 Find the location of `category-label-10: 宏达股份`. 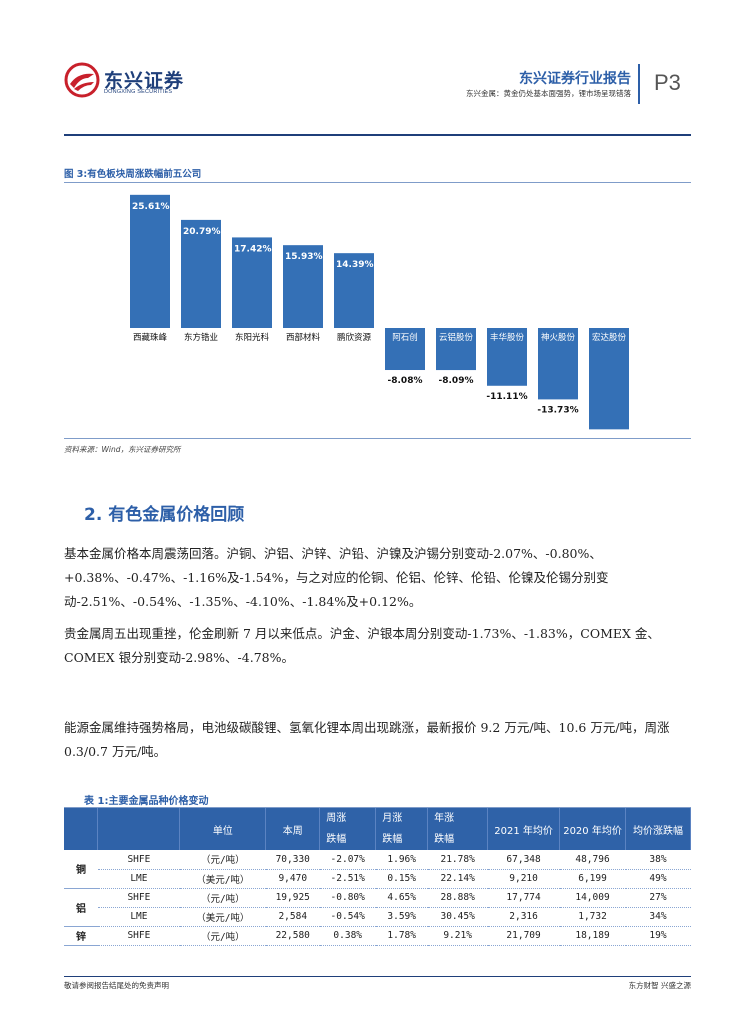

category-label-10: 宏达股份 is located at coordinates (609, 337).